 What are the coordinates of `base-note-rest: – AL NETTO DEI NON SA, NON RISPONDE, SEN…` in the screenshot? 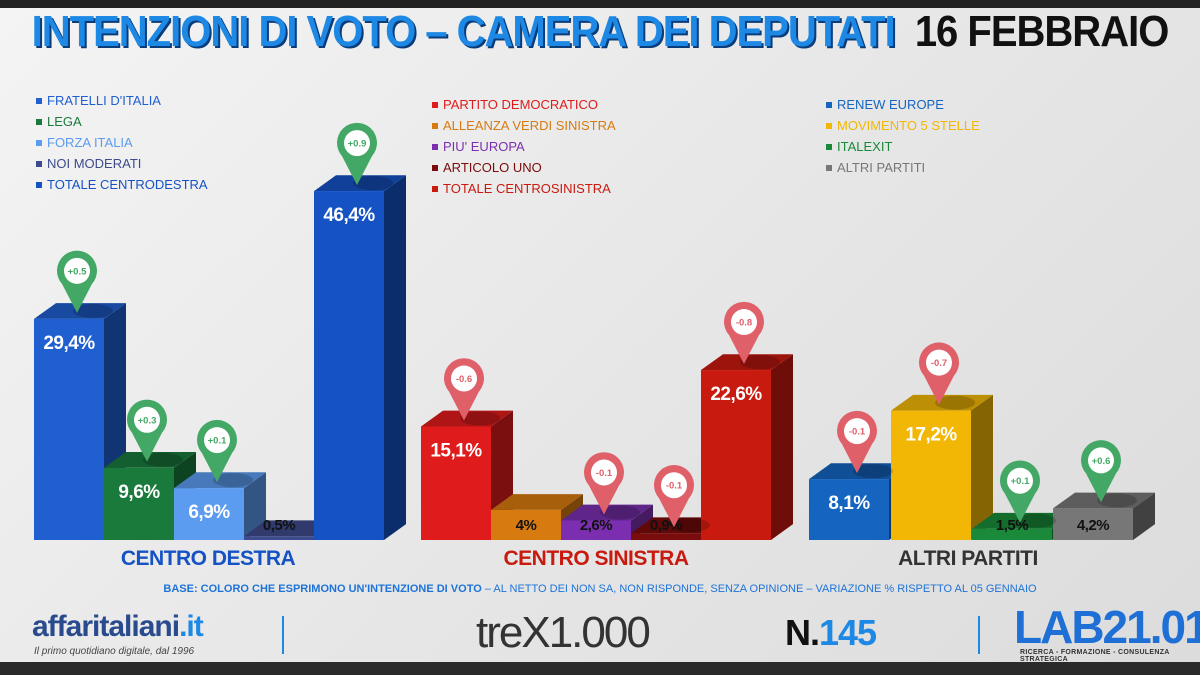 It's located at (759, 589).